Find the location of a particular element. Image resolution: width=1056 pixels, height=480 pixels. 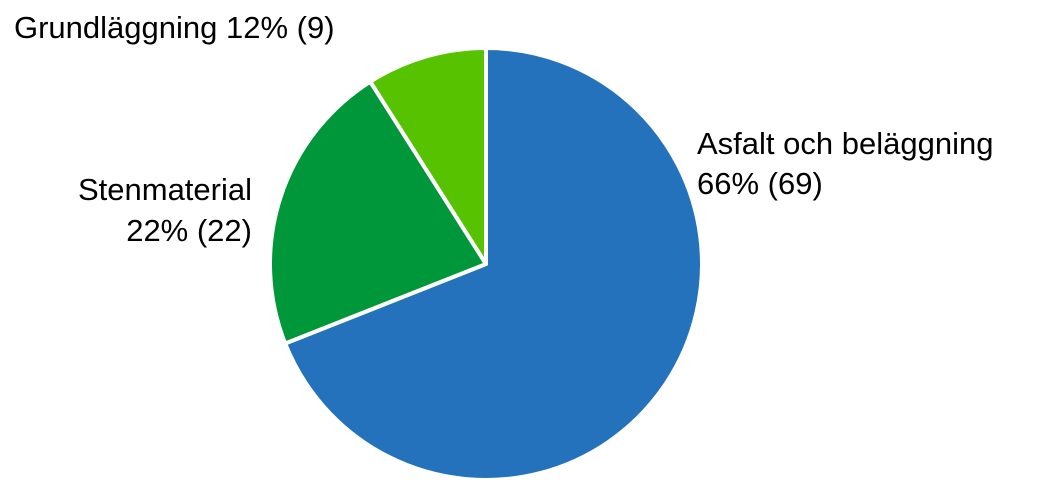

slice-label-asfalt: Asfalt och beläggning is located at coordinates (845, 143).